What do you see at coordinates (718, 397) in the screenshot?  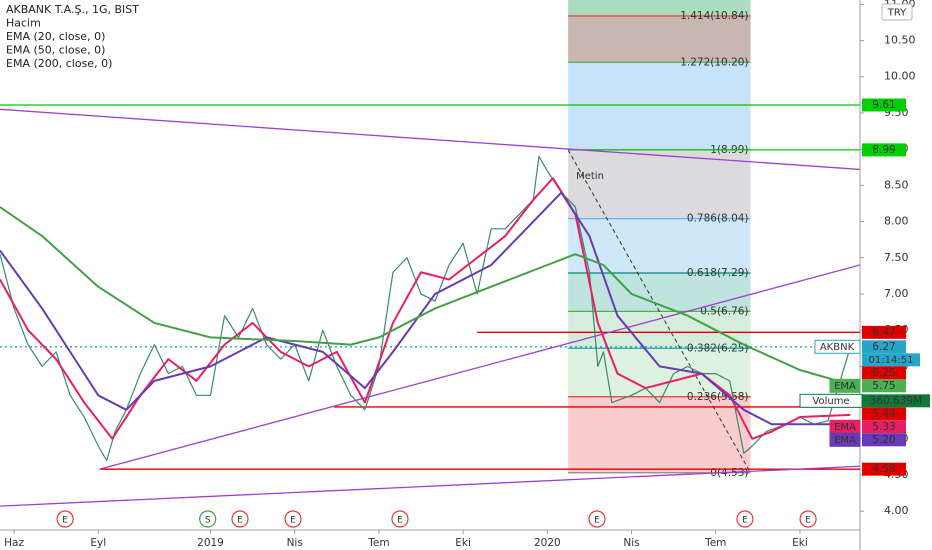 I see `fib-label: 0.236(5.58)` at bounding box center [718, 397].